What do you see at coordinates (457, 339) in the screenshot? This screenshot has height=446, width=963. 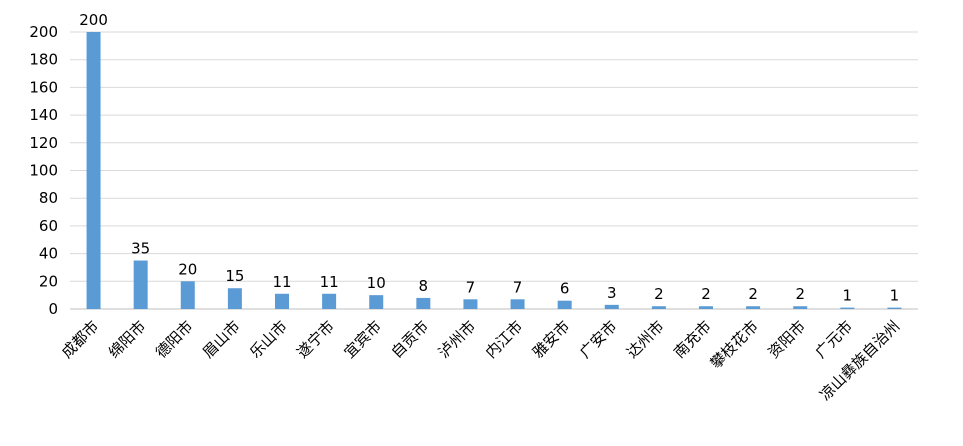 I see `x-category-label: 泸州市` at bounding box center [457, 339].